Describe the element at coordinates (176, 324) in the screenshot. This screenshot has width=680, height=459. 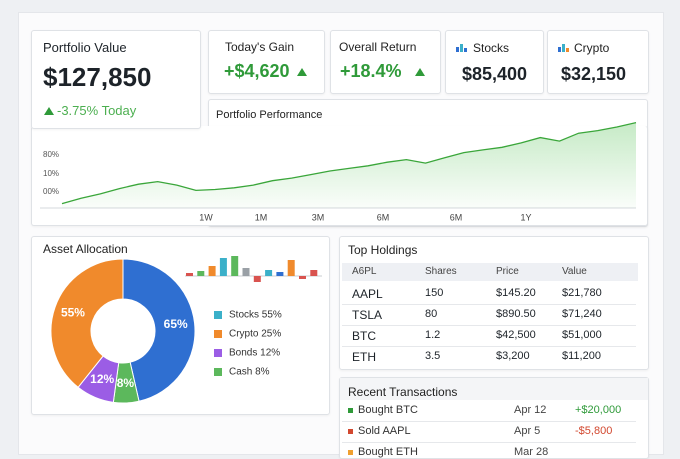
I see `slice-label: 65%` at that location.